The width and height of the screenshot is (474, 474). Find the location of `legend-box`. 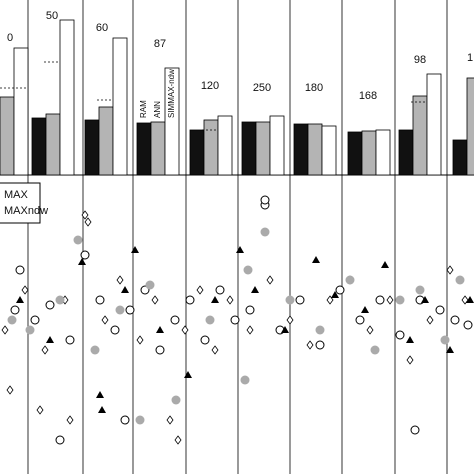

legend-box is located at coordinates (20, 203).